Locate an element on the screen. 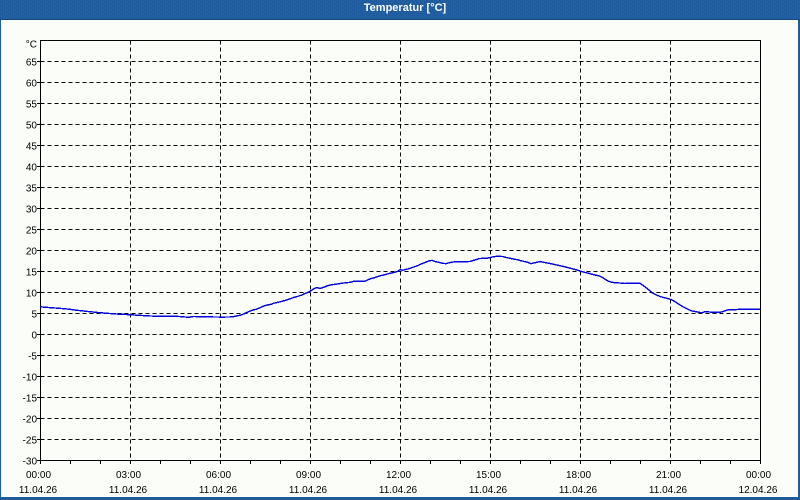 Image resolution: width=800 pixels, height=500 pixels. svg-text: 25 is located at coordinates (32, 231).